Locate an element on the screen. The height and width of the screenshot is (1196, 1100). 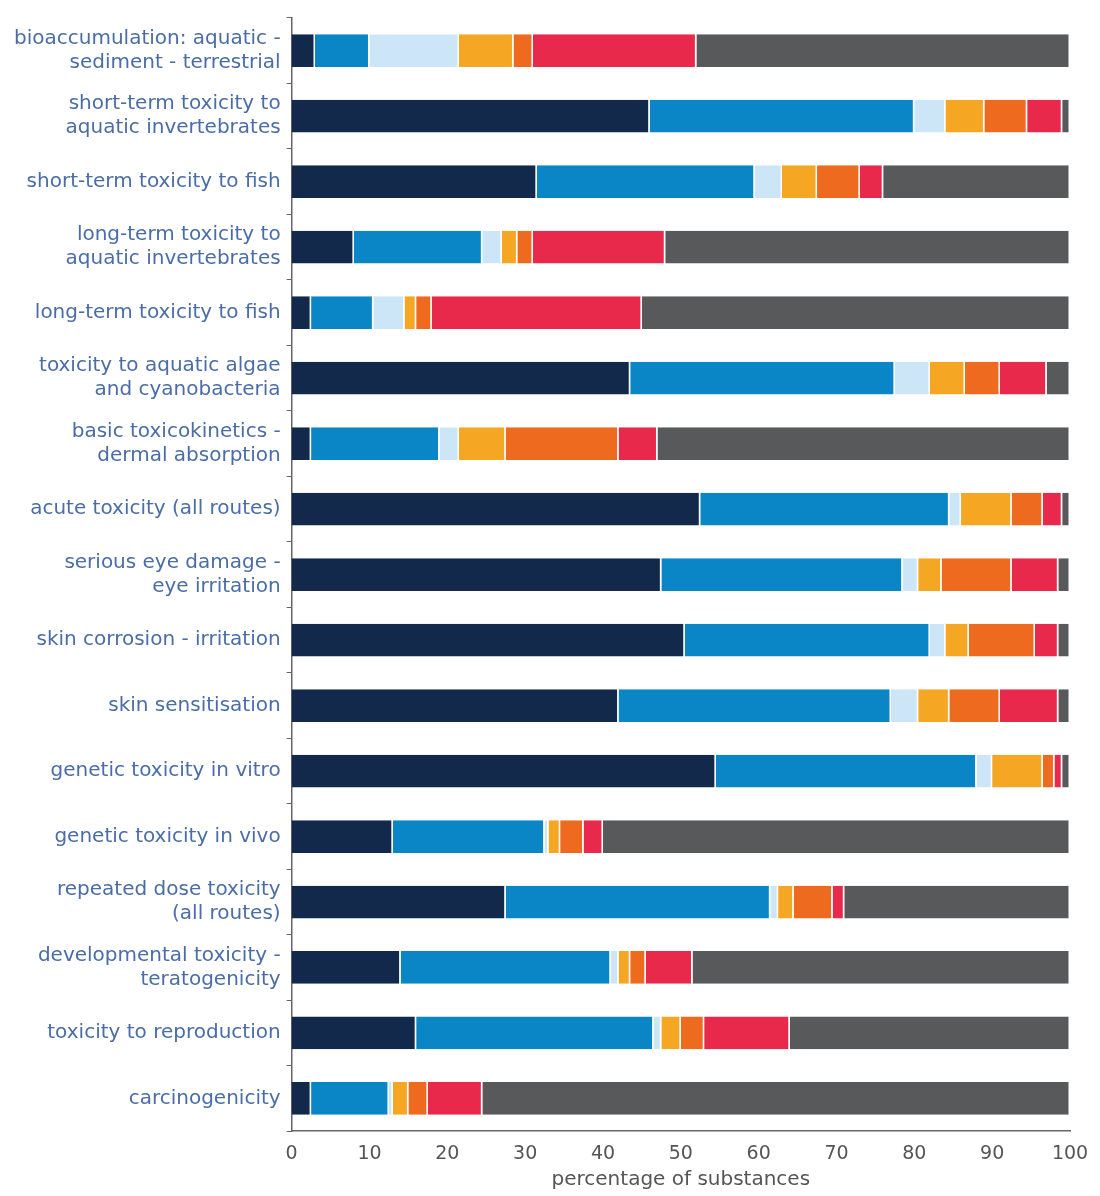
x-axis-title: percentage of substances is located at coordinates (681, 1178).